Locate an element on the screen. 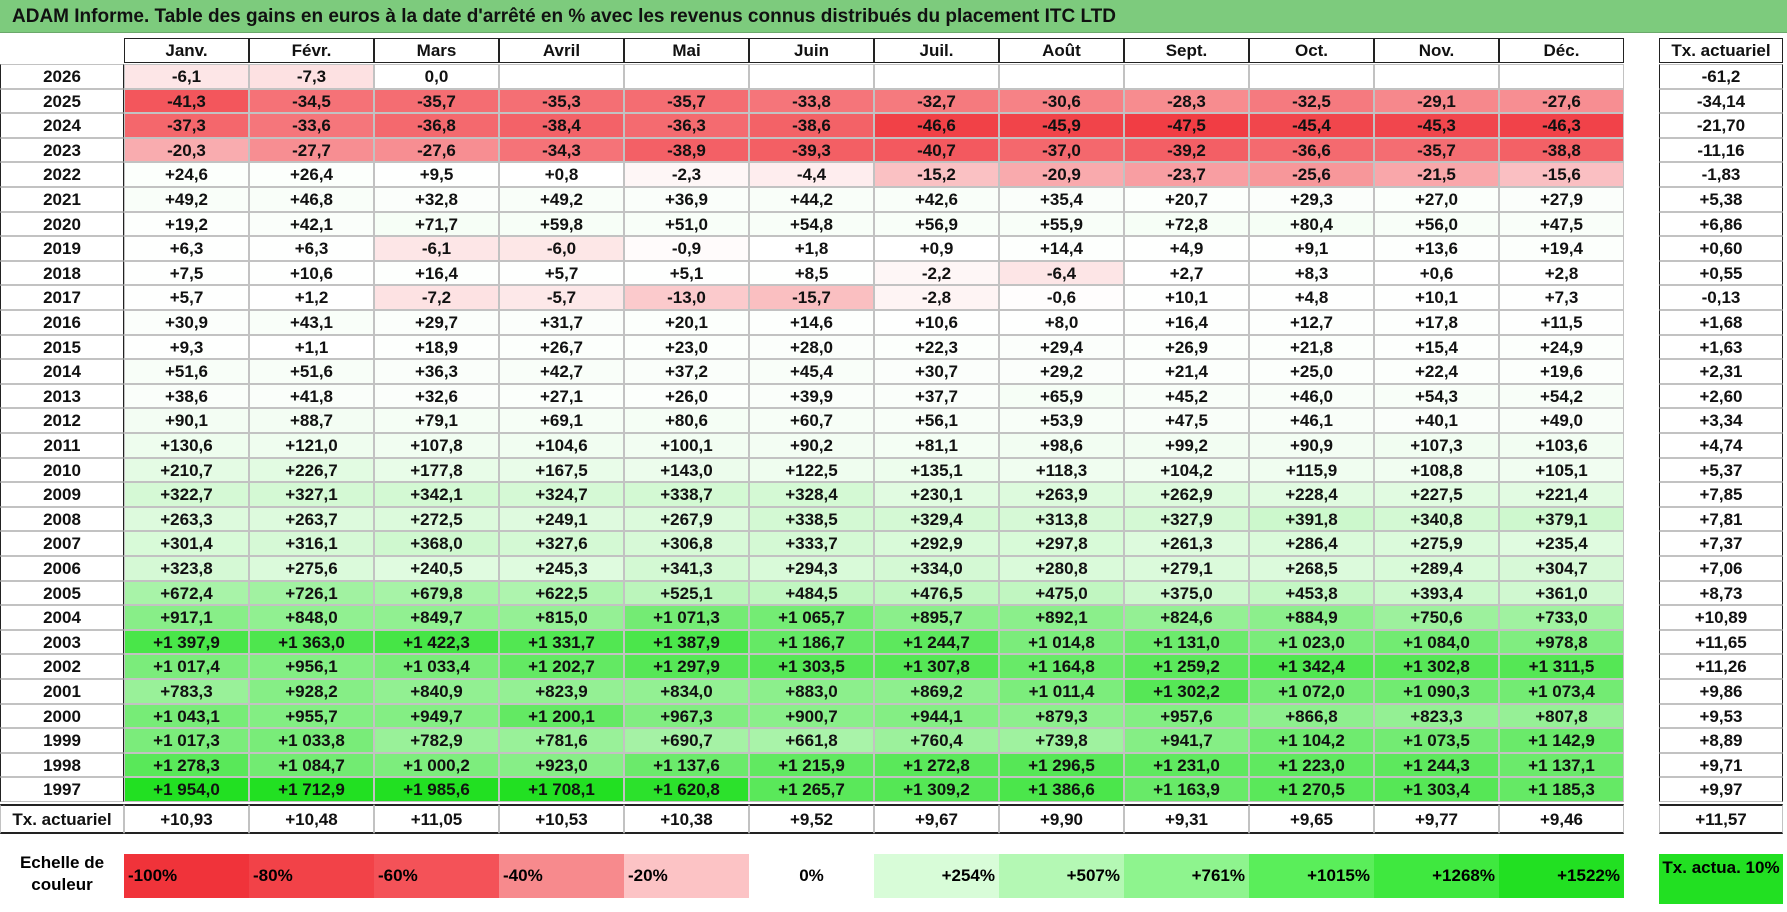 The width and height of the screenshot is (1787, 912). year-label: 2008 is located at coordinates (62, 519).